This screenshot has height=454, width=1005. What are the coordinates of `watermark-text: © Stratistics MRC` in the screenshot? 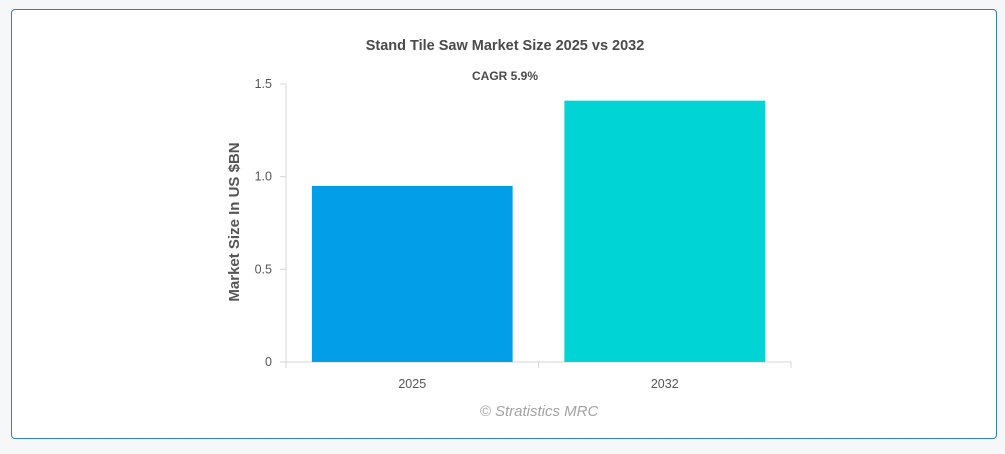 It's located at (539, 411).